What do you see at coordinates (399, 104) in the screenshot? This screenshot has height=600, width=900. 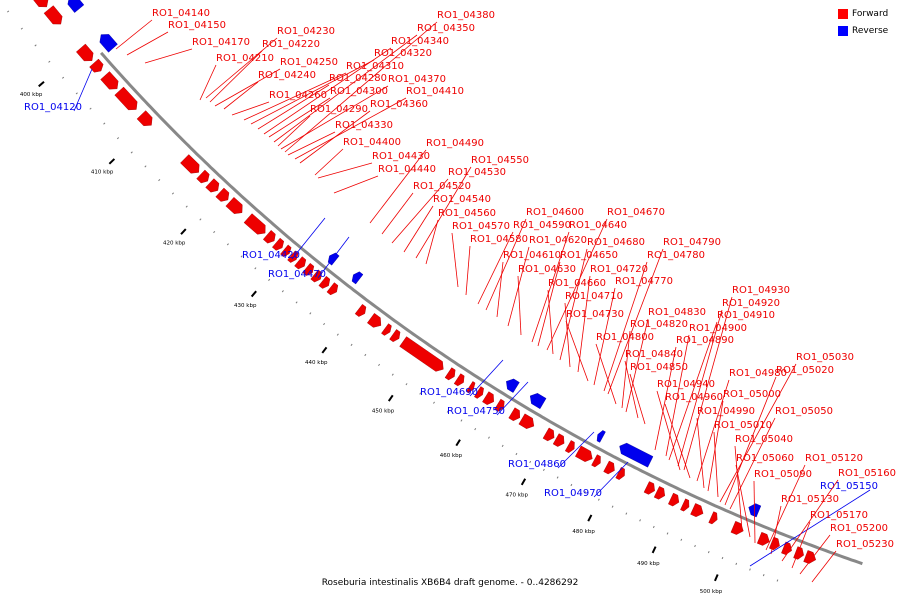 I see `gene-label: RO1_04360` at bounding box center [399, 104].